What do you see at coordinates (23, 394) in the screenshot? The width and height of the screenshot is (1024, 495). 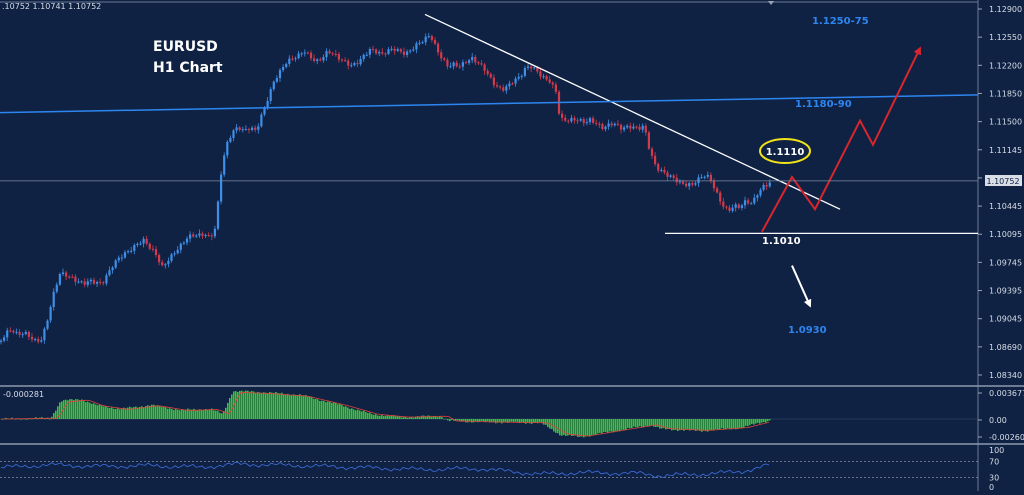 I see `macd-value-label: -0.000281` at bounding box center [23, 394].